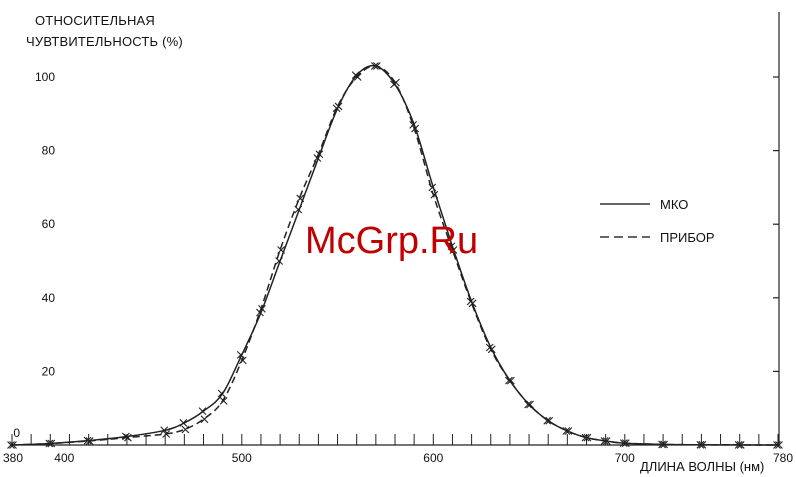 The image size is (796, 477). I want to click on x-tick-label-780: 780, so click(783, 458).